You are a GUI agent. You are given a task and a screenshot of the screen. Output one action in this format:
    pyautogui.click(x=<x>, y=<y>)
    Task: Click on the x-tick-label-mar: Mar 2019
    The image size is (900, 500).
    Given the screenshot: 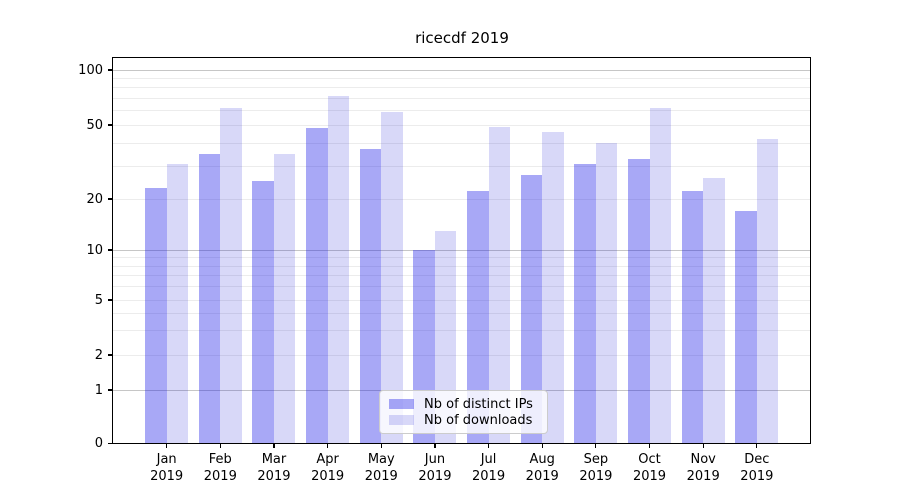 What is the action you would take?
    pyautogui.click(x=273, y=468)
    